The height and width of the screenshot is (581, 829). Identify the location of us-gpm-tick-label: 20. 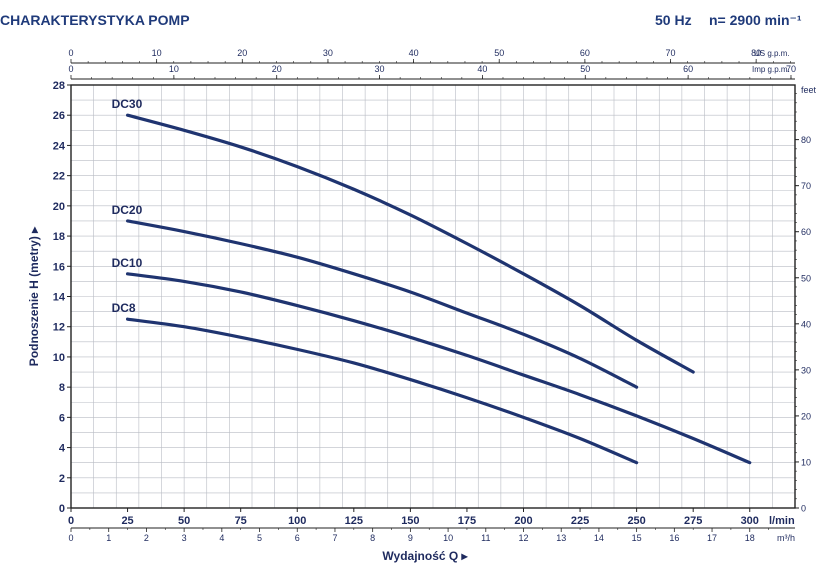
(242, 53).